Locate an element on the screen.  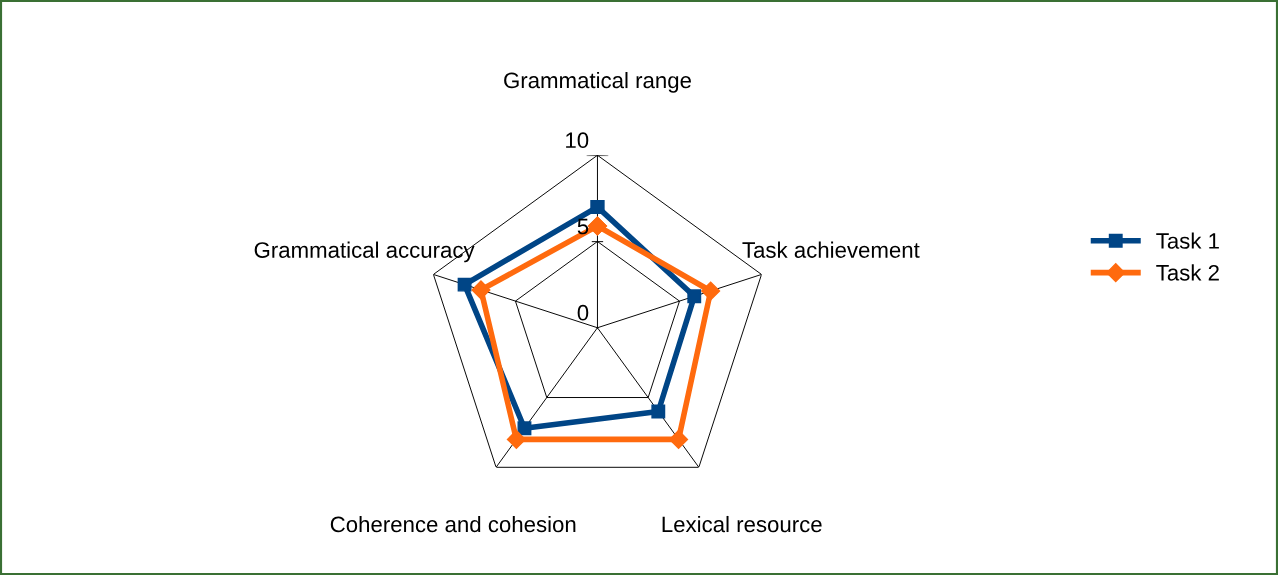
y-tick-label: 5 is located at coordinates (583, 226).